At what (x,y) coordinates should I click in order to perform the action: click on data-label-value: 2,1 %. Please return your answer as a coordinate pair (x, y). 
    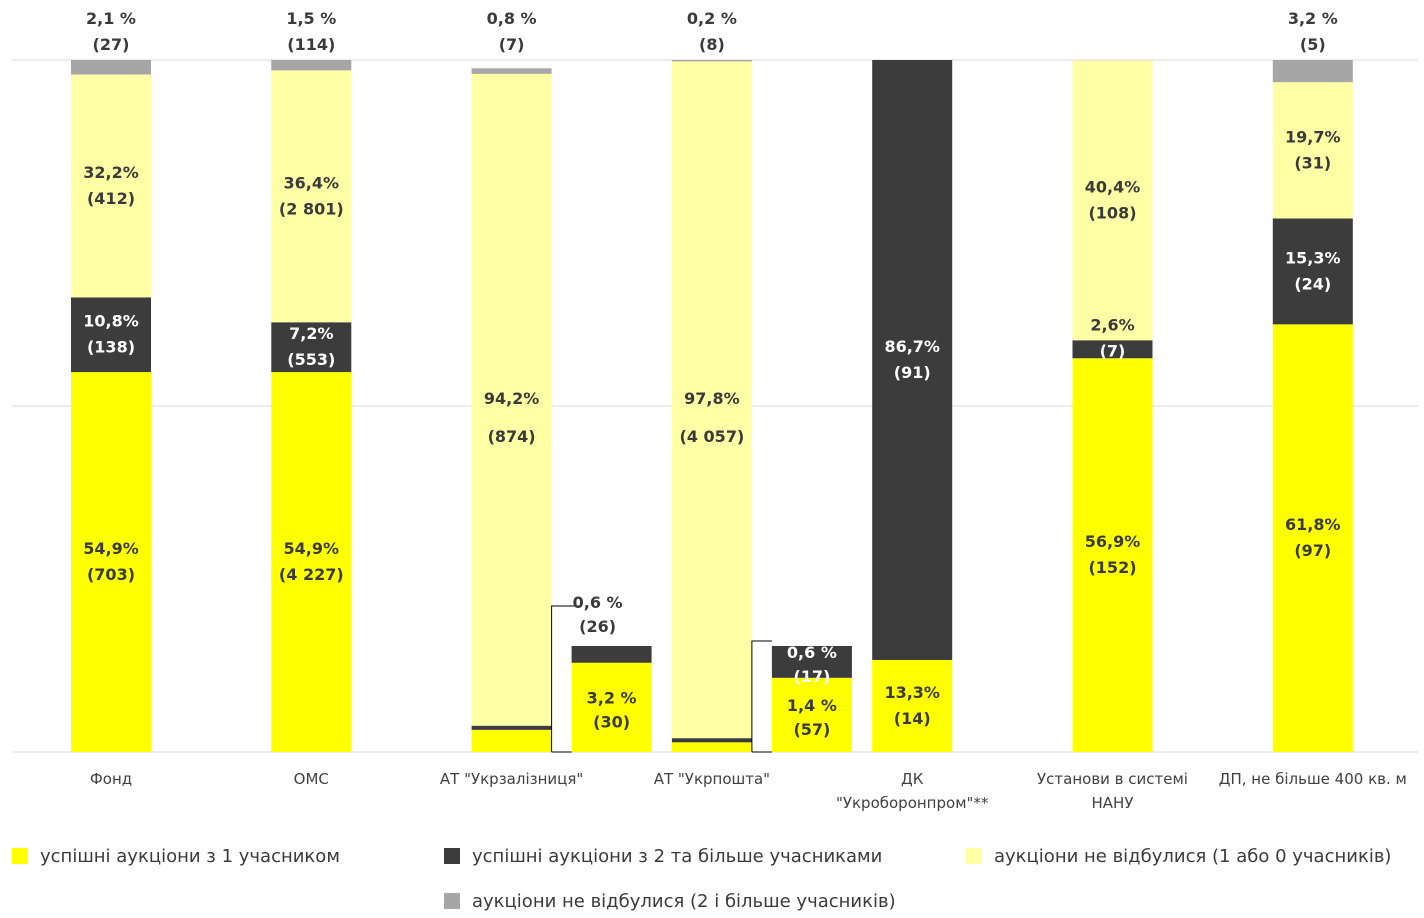
    Looking at the image, I should click on (111, 18).